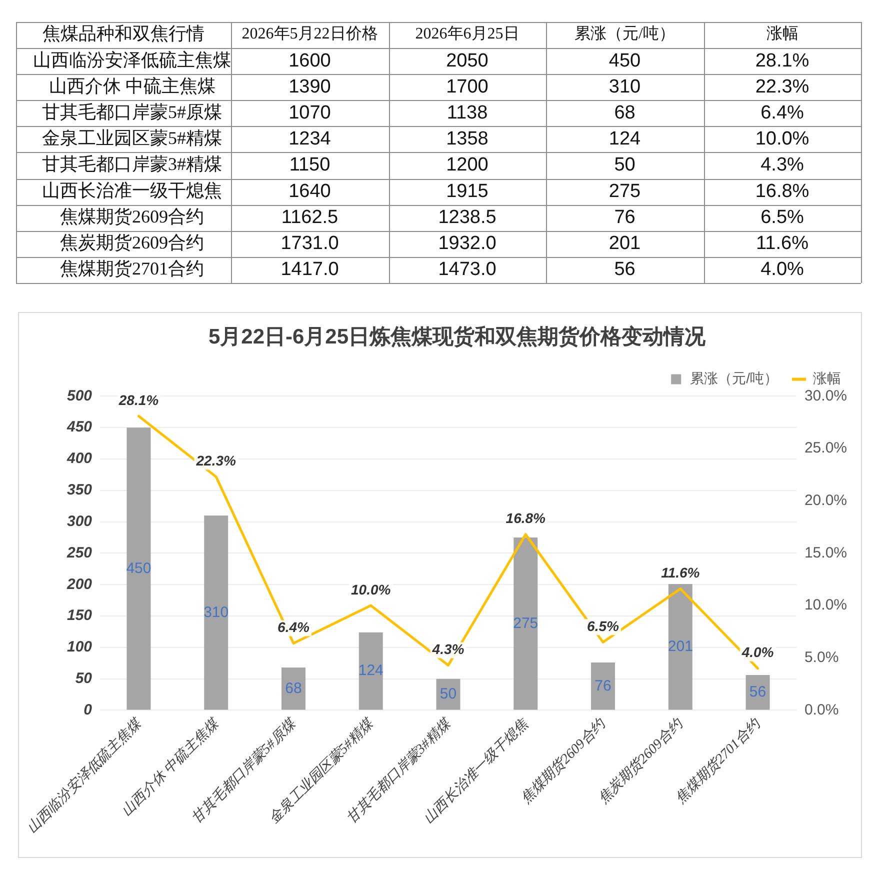 This screenshot has width=879, height=876. What do you see at coordinates (467, 217) in the screenshot?
I see `data-label: 1238.5` at bounding box center [467, 217].